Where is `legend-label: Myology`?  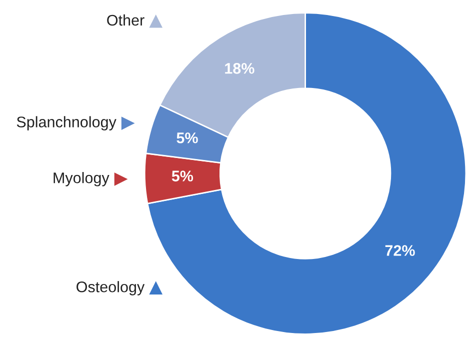 legend-label: Myology is located at coordinates (82, 179).